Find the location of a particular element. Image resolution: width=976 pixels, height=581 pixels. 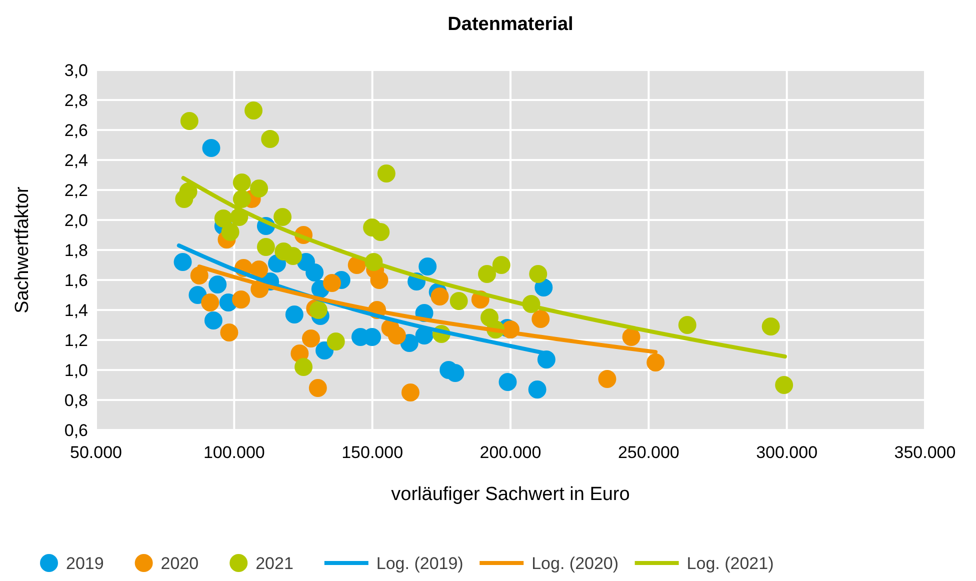

y-tick-label: 1,0 is located at coordinates (76, 370).